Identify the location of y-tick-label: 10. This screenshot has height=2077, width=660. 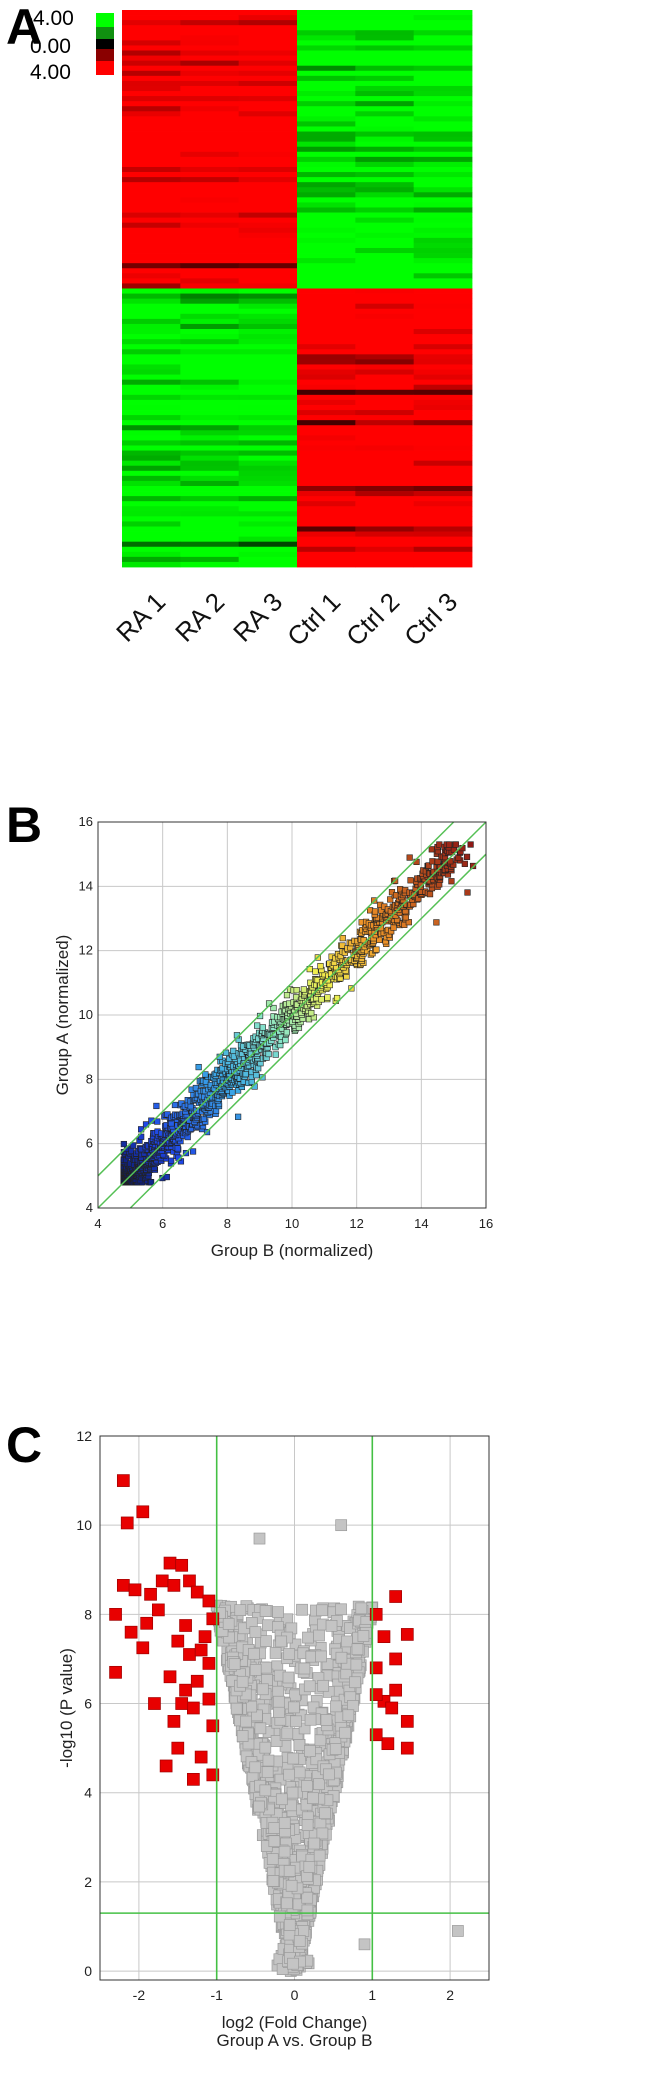
(86, 1014).